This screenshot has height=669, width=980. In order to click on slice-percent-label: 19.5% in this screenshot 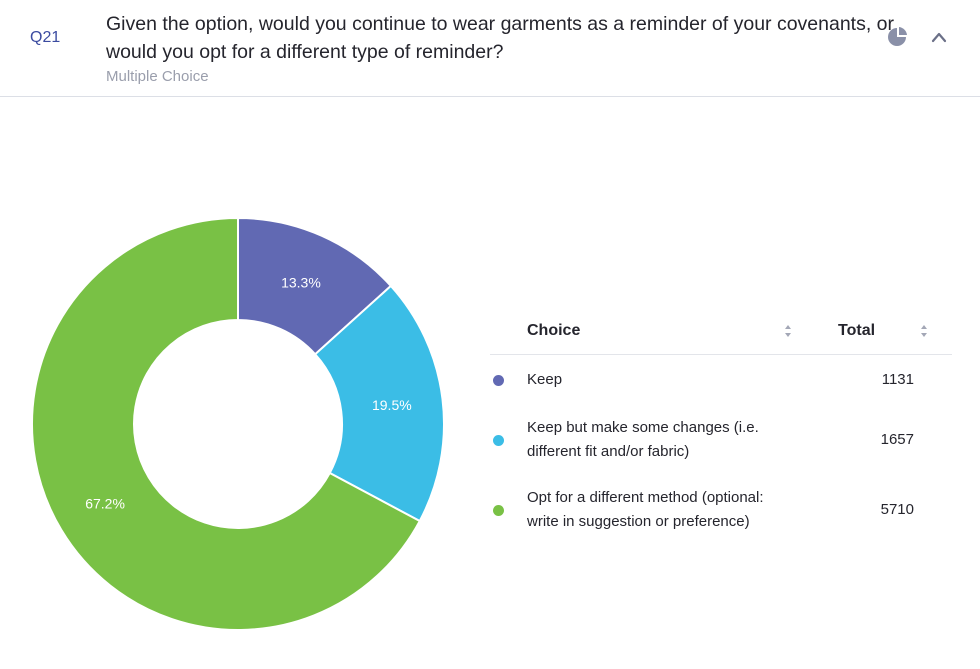, I will do `click(392, 405)`.